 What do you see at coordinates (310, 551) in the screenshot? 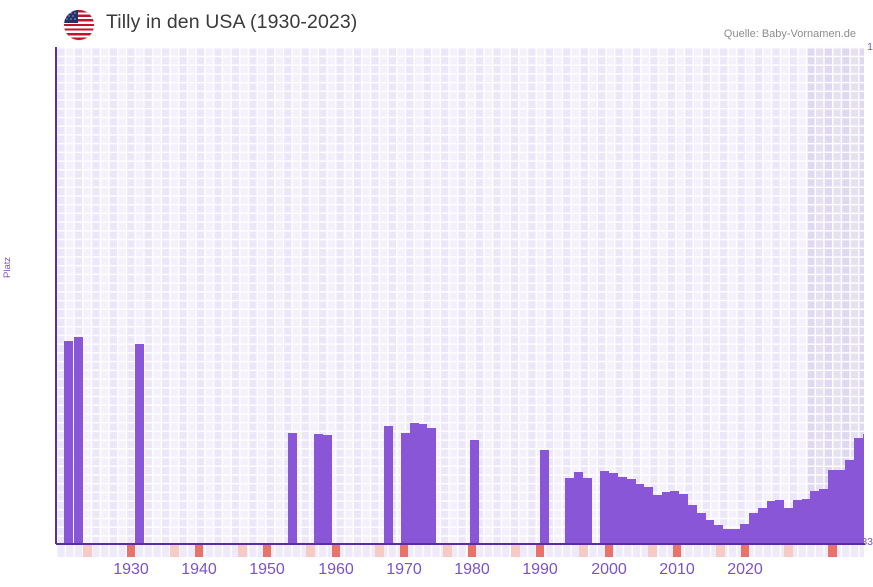
I see `tick-marker-minor-1955` at bounding box center [310, 551].